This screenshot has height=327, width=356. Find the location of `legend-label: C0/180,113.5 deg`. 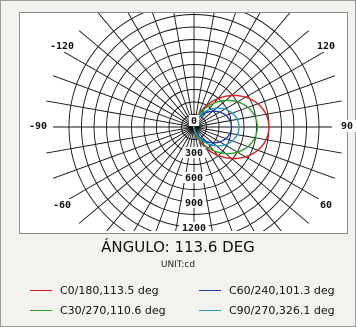

legend-label: C0/180,113.5 deg is located at coordinates (109, 290).